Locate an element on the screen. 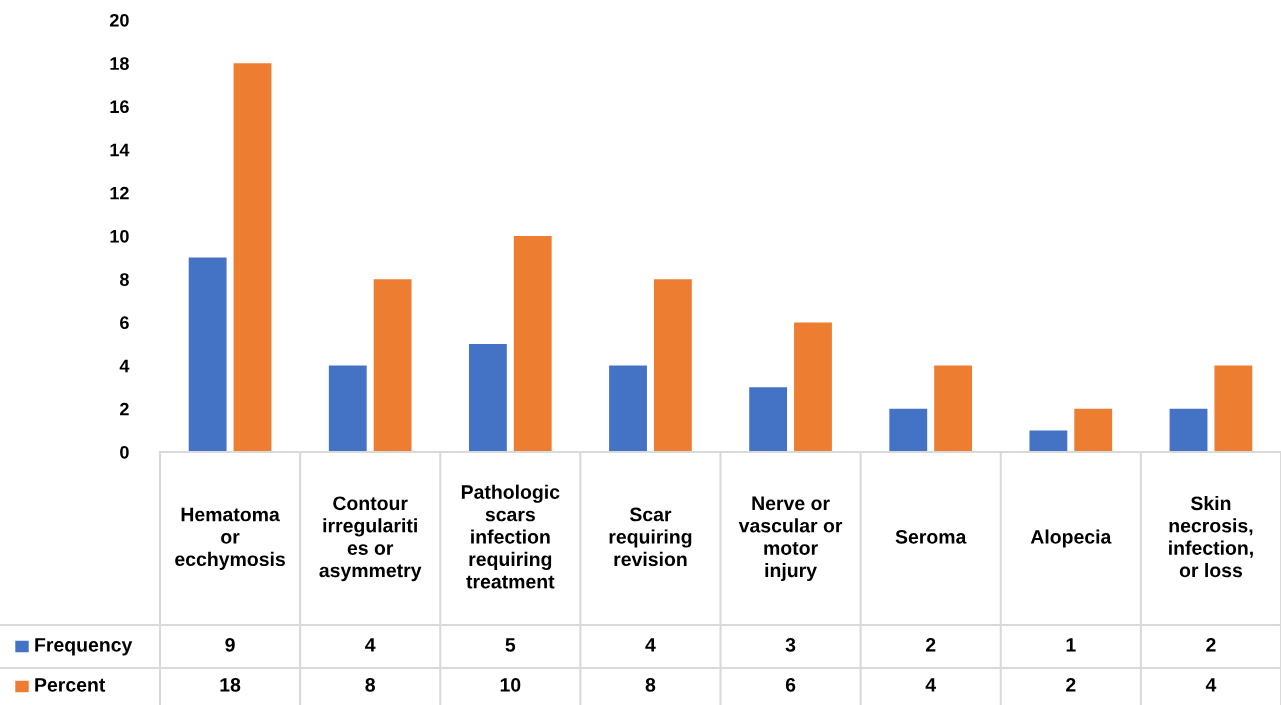 This screenshot has height=705, width=1281. x-tick-label: Seroma is located at coordinates (931, 536).